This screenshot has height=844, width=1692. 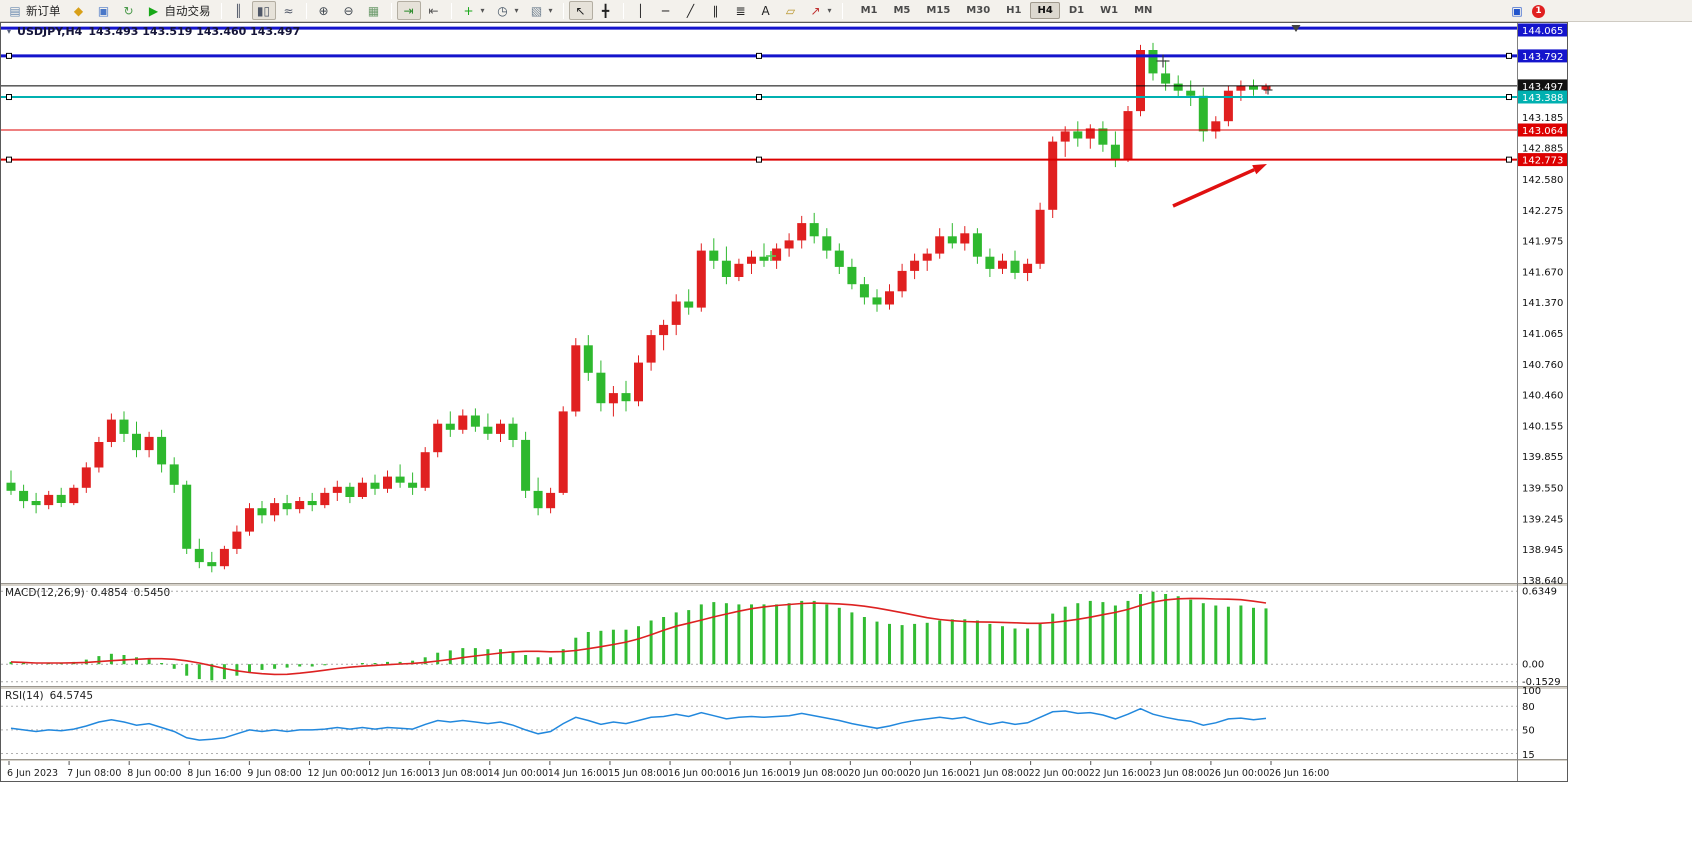 I want to click on text-label-icon: ▱, so click(x=790, y=10).